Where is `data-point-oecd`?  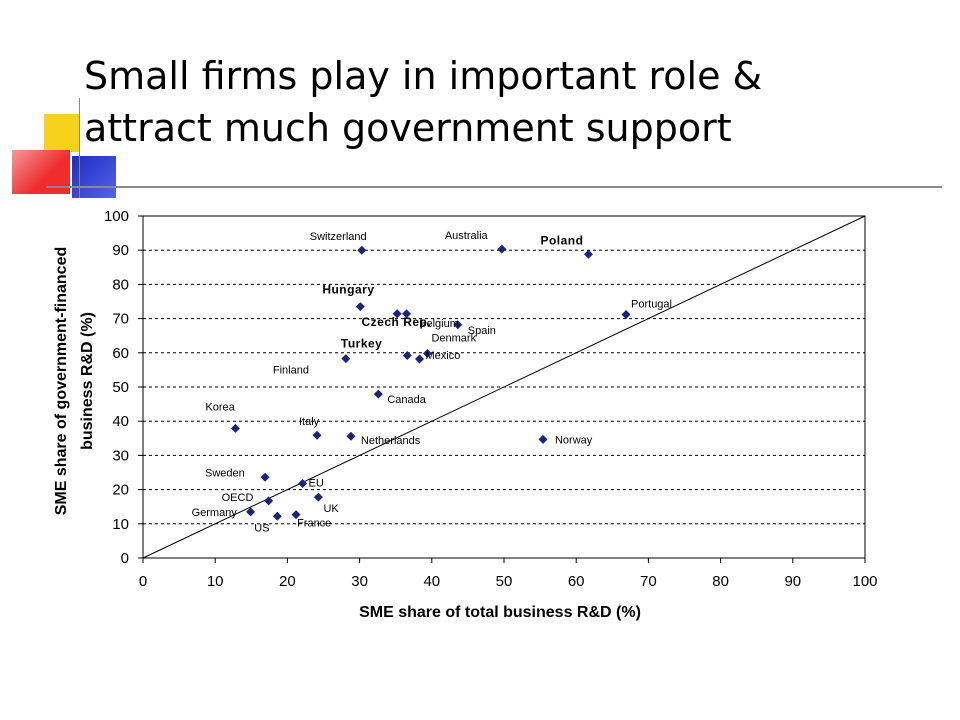
data-point-oecd is located at coordinates (269, 501).